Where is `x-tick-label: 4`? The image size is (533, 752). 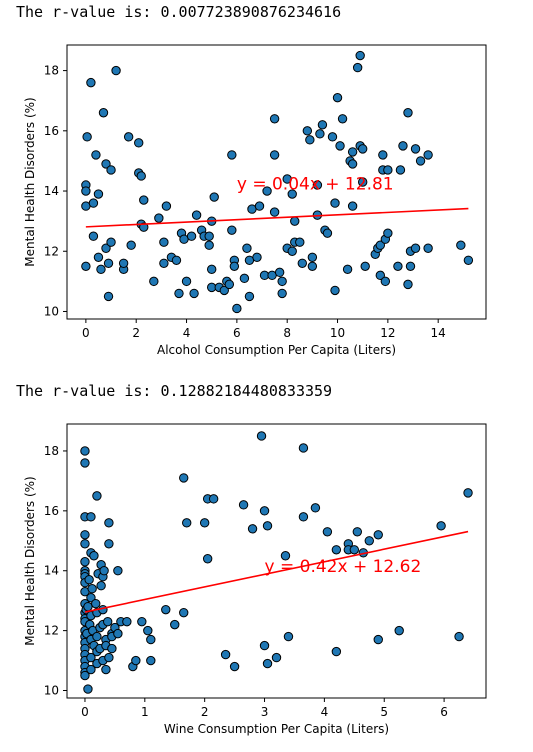
x-tick-label: 4 is located at coordinates (187, 333).